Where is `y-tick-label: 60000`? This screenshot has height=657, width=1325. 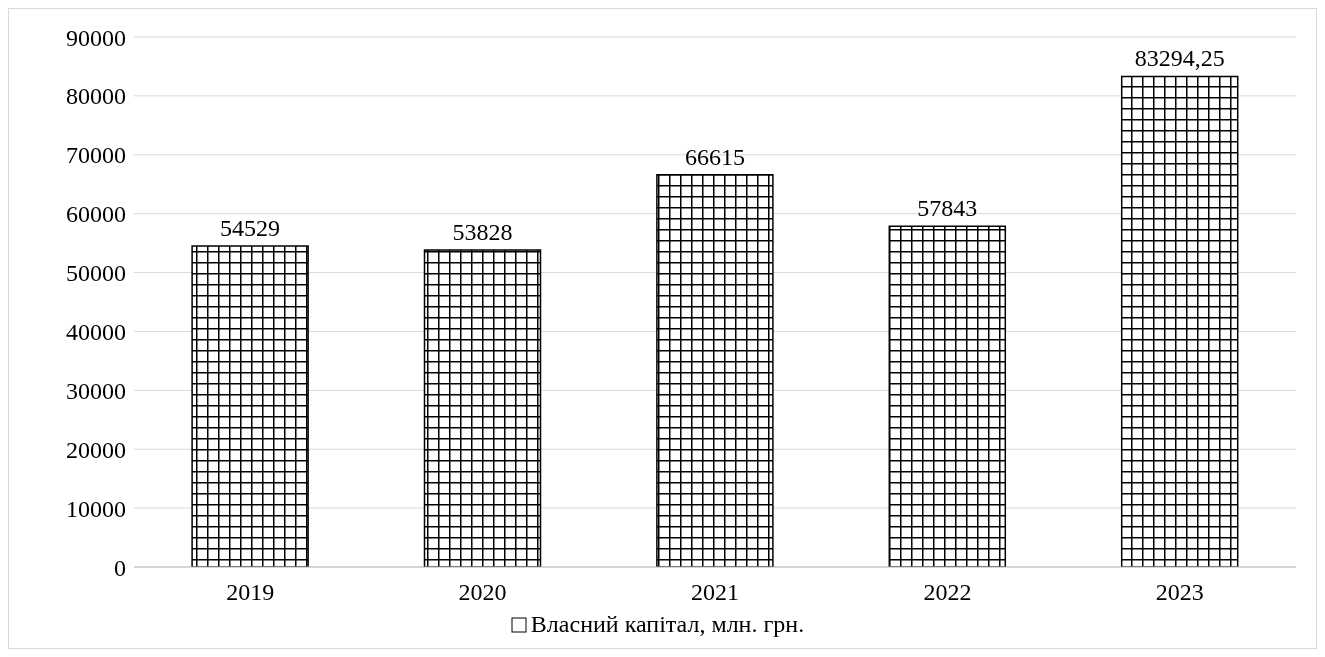 y-tick-label: 60000 is located at coordinates (96, 214).